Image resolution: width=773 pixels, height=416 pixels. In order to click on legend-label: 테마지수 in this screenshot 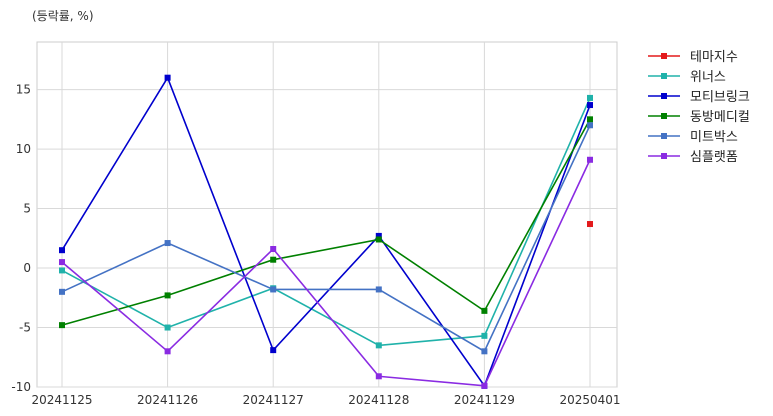, I will do `click(714, 57)`.